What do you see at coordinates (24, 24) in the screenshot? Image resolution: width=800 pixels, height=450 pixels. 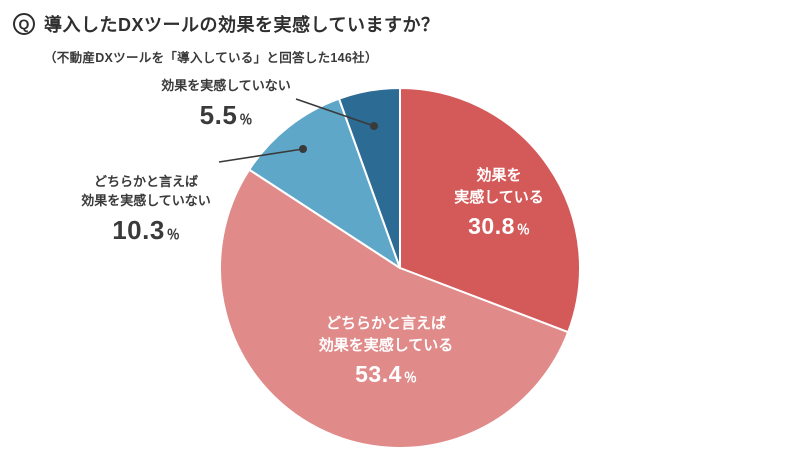 I see `q-icon: Q` at bounding box center [24, 24].